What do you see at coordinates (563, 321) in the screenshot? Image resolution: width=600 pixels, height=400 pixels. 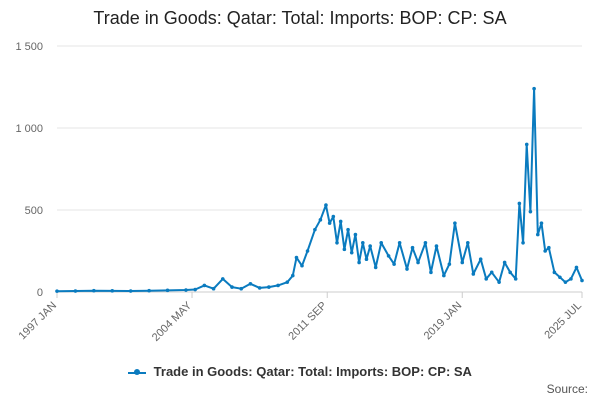 I see `x-tick-label: 2025 JUL` at bounding box center [563, 321].